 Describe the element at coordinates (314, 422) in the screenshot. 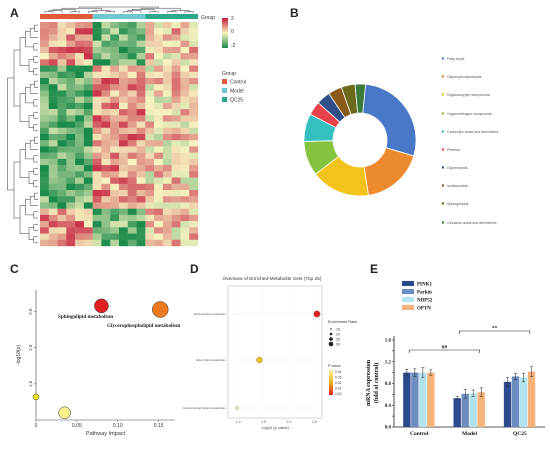

I see `x-tick-label: 2.5` at that location.